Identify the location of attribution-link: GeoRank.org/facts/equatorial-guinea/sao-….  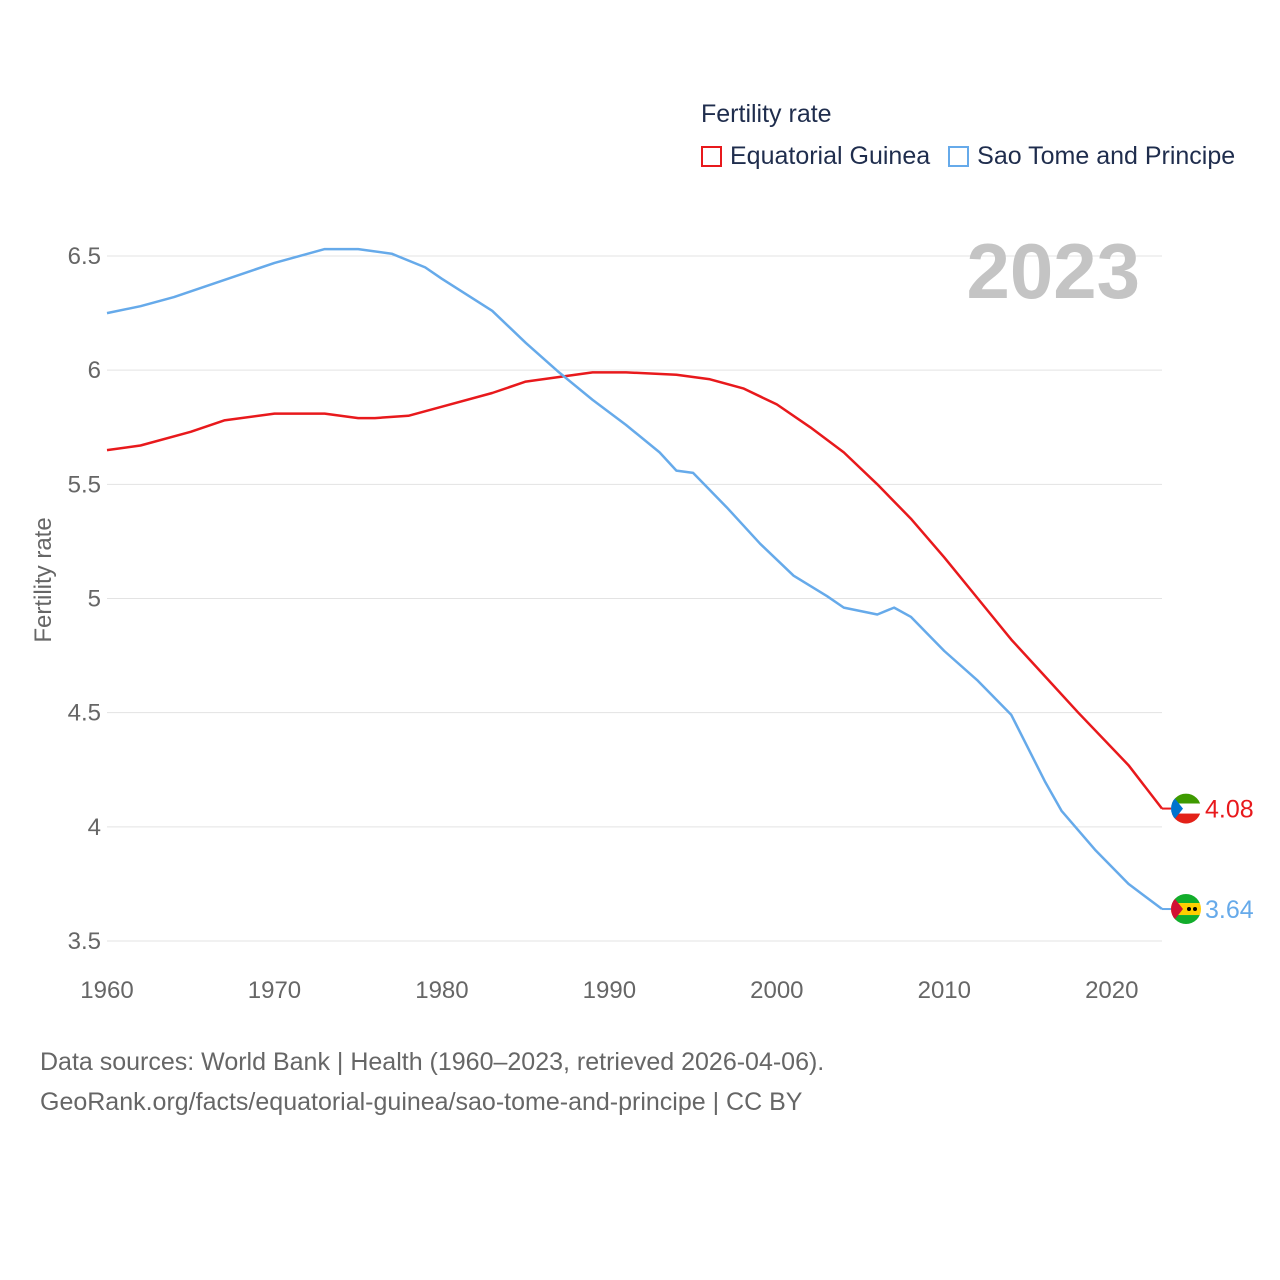
(421, 1102).